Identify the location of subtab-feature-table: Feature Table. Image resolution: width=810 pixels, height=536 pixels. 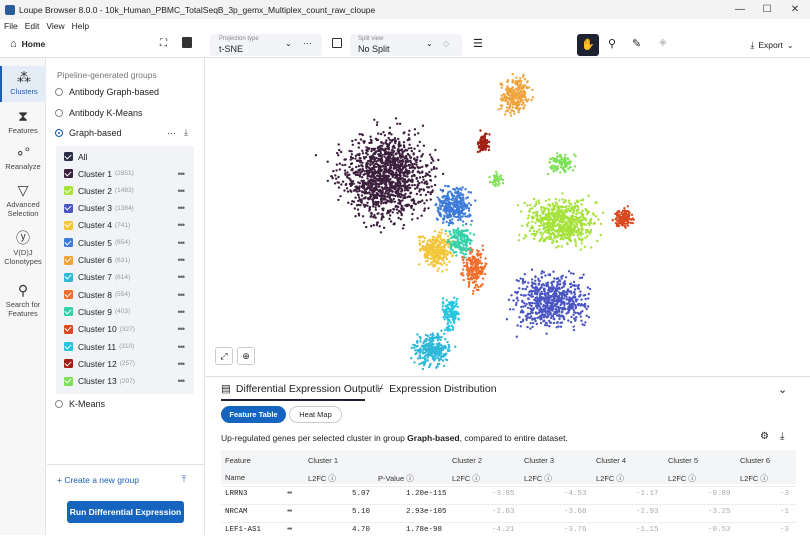
(253, 414).